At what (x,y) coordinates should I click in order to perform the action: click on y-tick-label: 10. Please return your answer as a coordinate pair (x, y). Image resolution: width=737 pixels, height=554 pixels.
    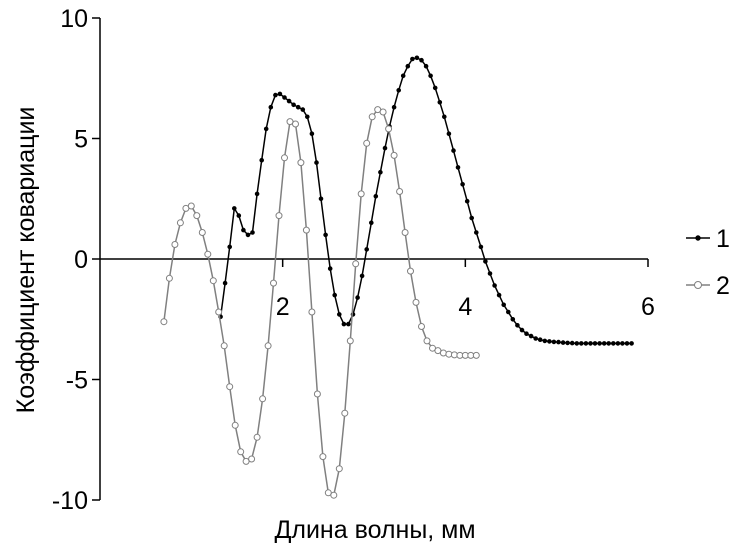
    Looking at the image, I should click on (74, 19).